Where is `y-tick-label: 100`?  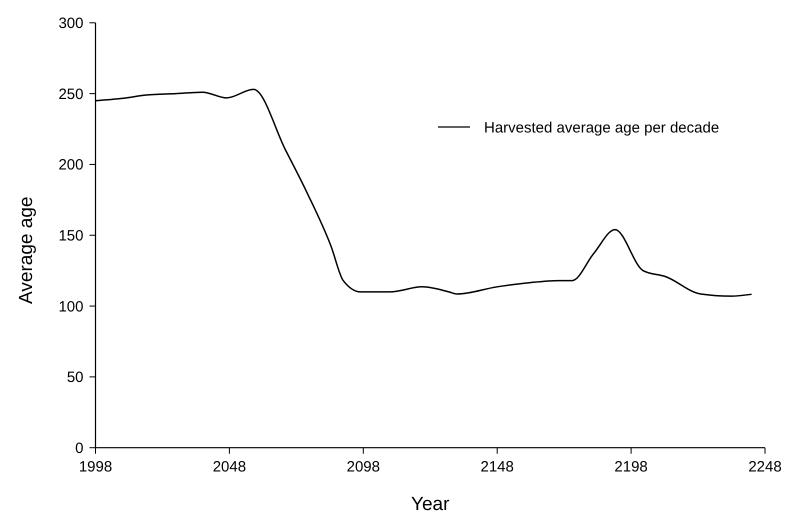
y-tick-label: 100 is located at coordinates (71, 307).